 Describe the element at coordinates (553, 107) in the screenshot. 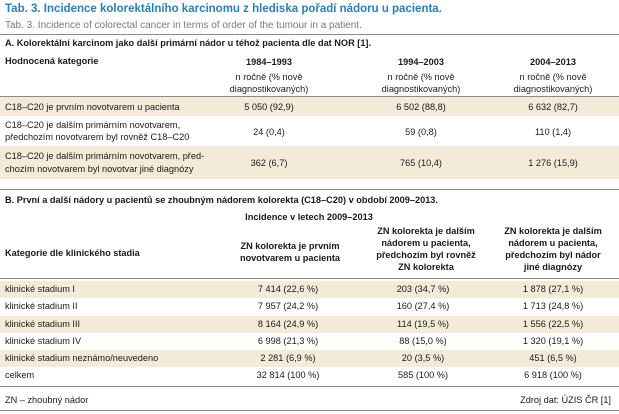

I see `cell-value: 6 632 (82,7)` at that location.